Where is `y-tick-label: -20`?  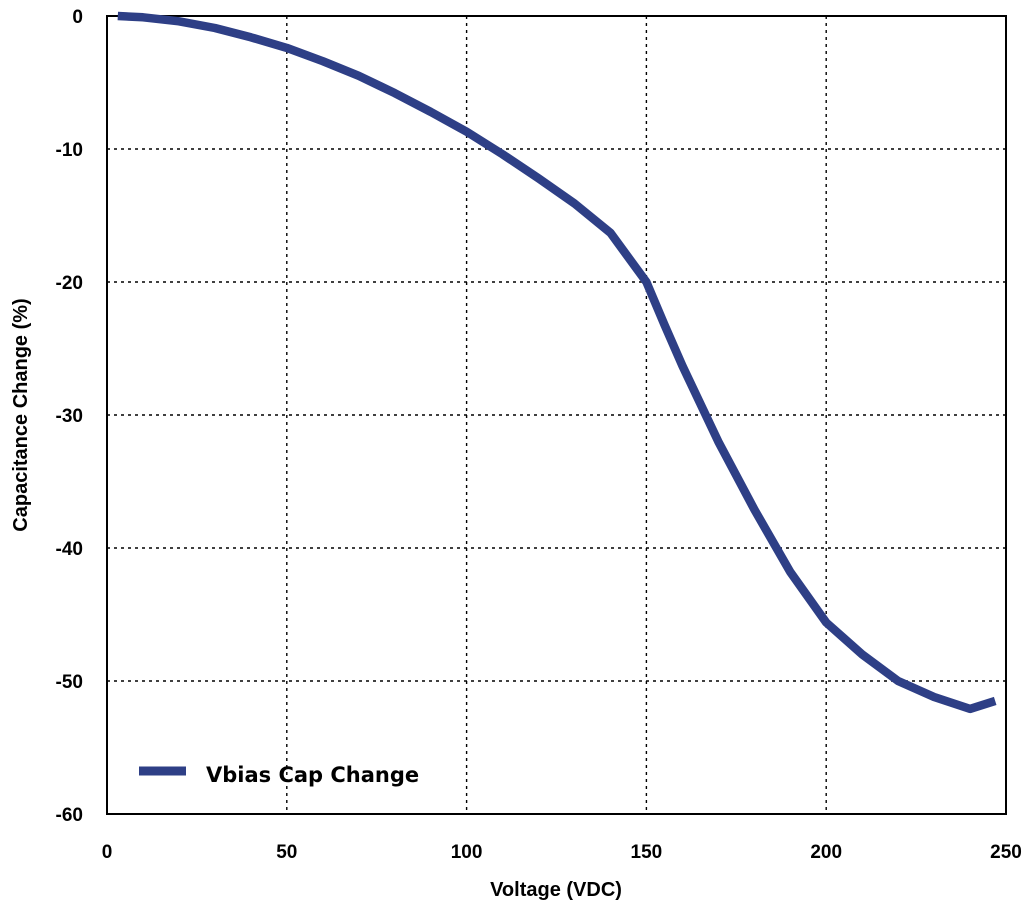 y-tick-label: -20 is located at coordinates (69, 283).